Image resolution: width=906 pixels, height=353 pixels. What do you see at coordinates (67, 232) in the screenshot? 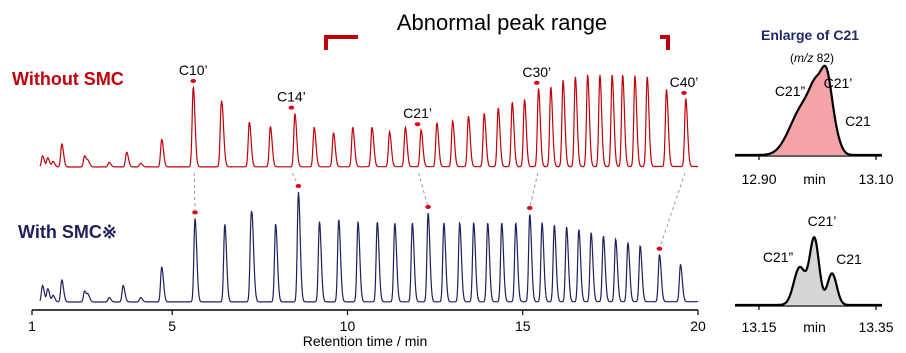
I see `series-label-with-smc: With SMC※` at bounding box center [67, 232].